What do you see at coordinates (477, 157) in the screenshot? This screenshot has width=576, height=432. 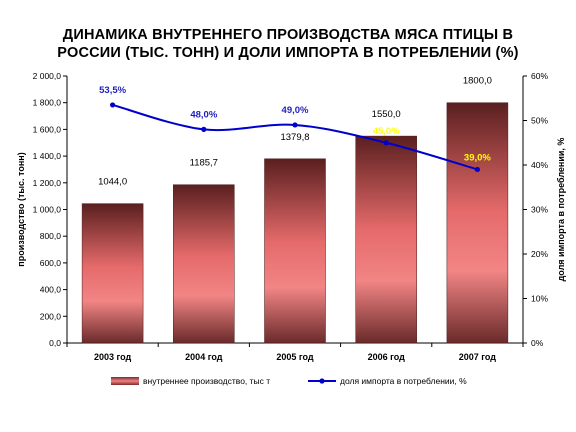 I see `line-value-label: 39,0%` at bounding box center [477, 157].